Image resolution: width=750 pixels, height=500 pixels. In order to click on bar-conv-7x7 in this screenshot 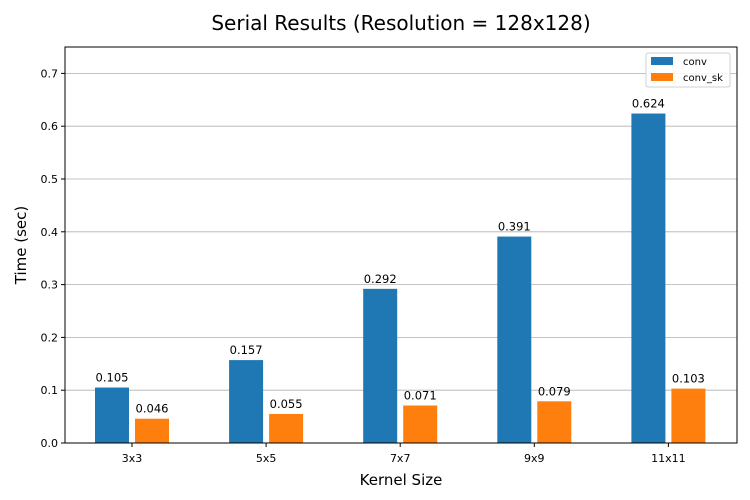, I will do `click(380, 365)`.